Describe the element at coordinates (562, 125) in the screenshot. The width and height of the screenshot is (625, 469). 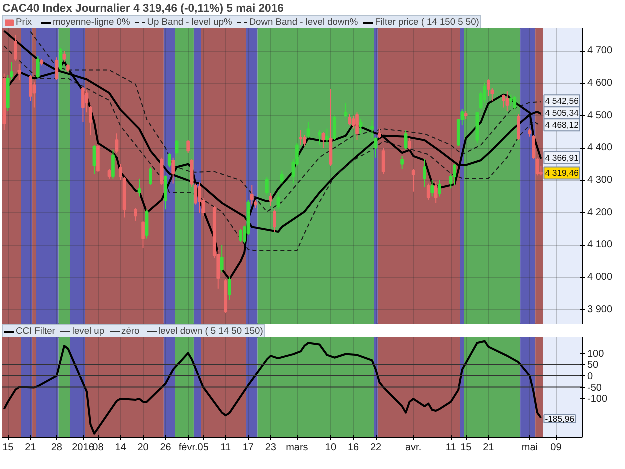
I see `annotation: 4 468,12` at that location.